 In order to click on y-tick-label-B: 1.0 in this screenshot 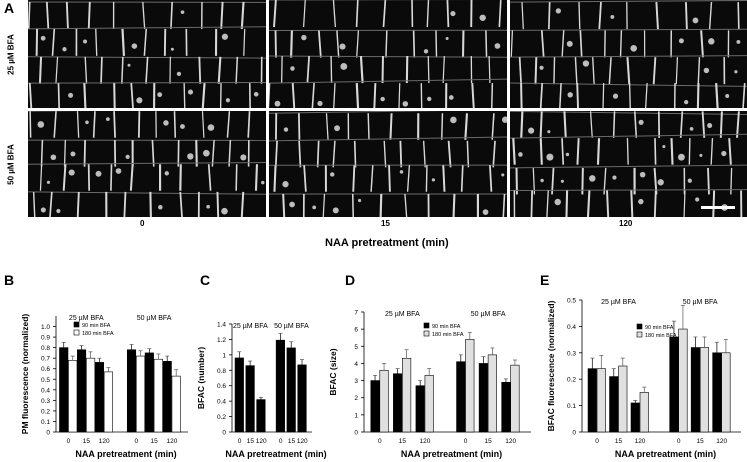, I will do `click(45, 327)`.